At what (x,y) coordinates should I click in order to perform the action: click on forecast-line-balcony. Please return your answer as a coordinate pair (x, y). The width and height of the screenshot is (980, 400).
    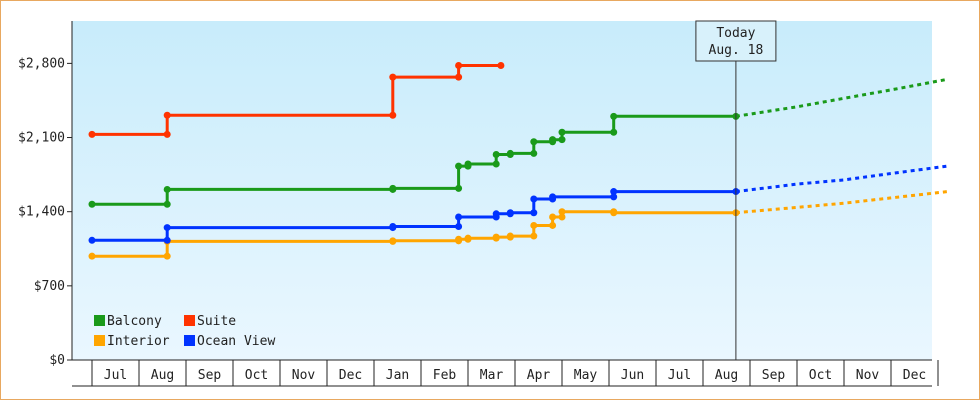
    Looking at the image, I should click on (841, 97).